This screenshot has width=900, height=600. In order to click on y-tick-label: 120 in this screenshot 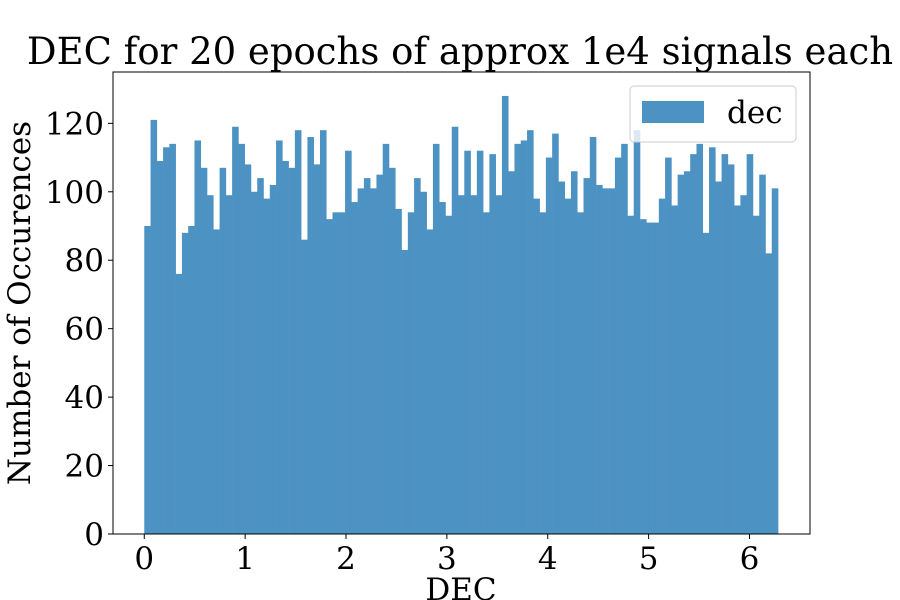, I will do `click(74, 124)`.